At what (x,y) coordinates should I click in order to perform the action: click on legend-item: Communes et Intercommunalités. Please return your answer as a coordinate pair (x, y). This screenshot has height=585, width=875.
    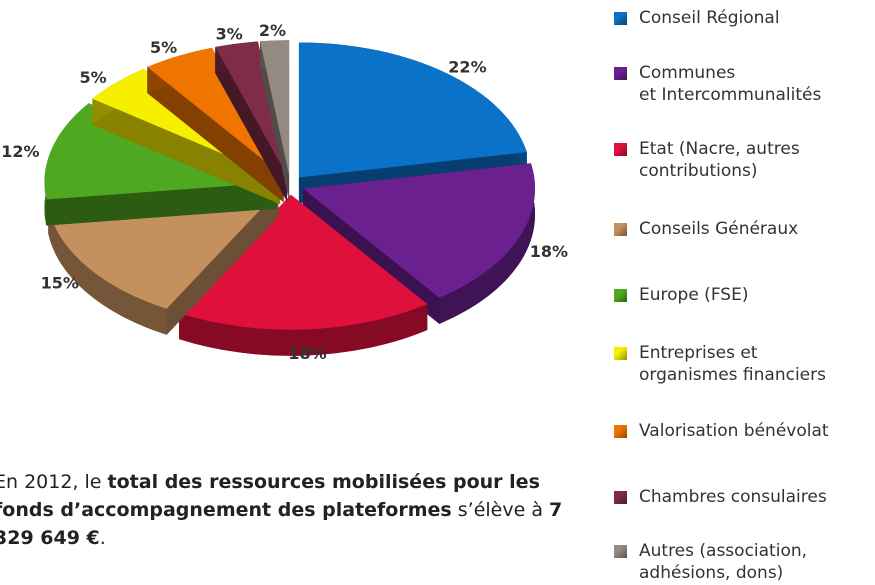
    Looking at the image, I should click on (717, 84).